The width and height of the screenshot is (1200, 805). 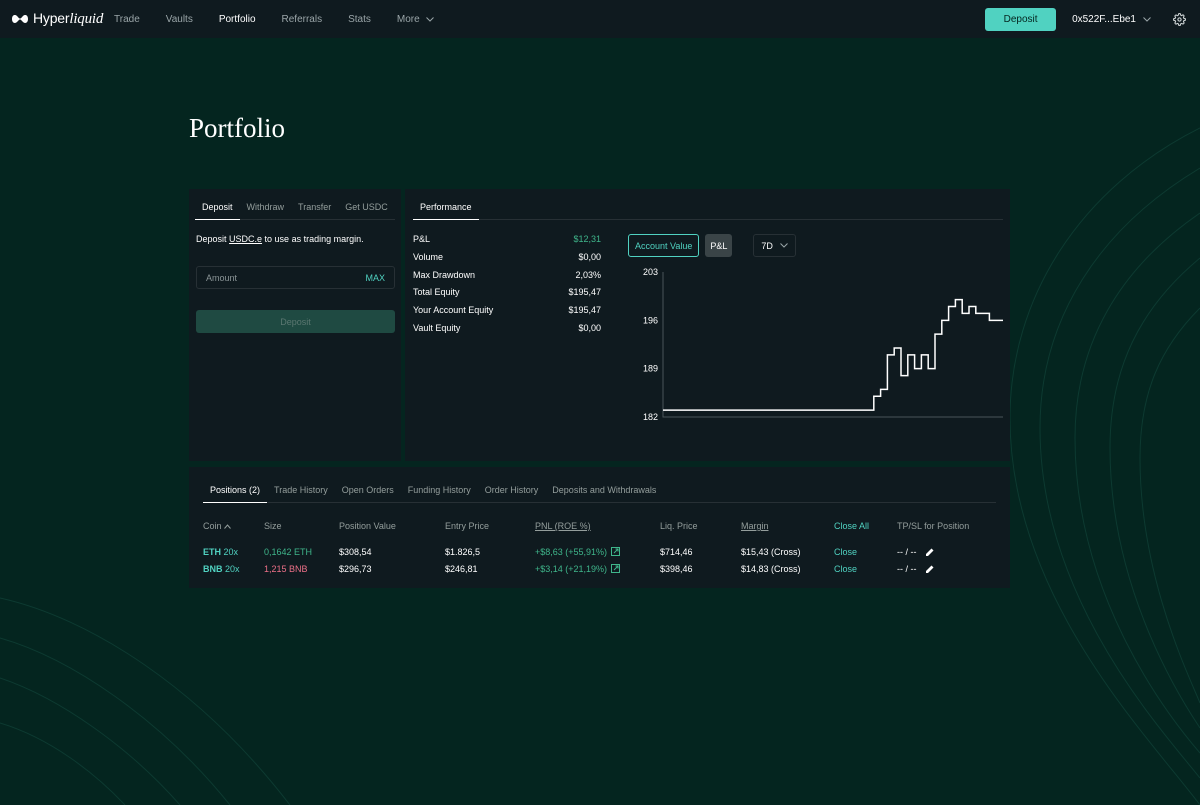 I want to click on wallet-address-menu: 0x522F...Ebe1, so click(x=1111, y=19).